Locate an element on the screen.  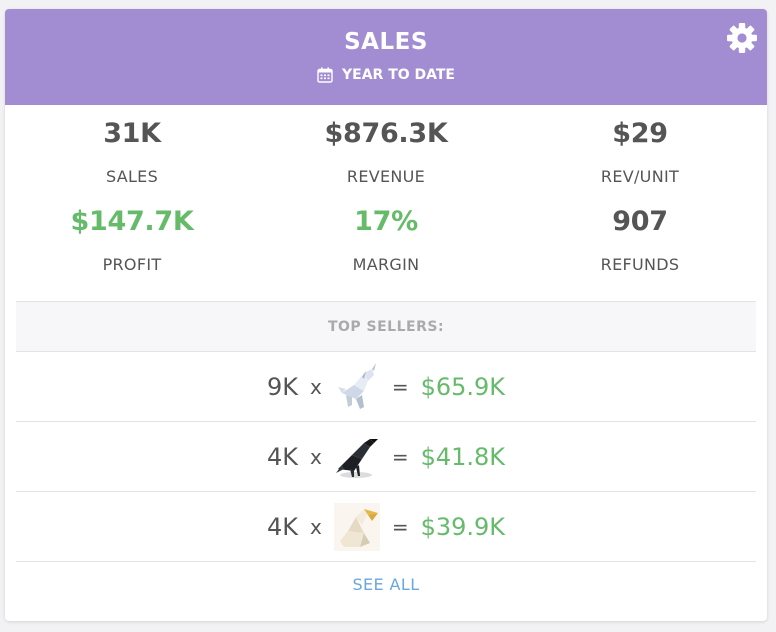
seller-revenue: $65.9K is located at coordinates (463, 386).